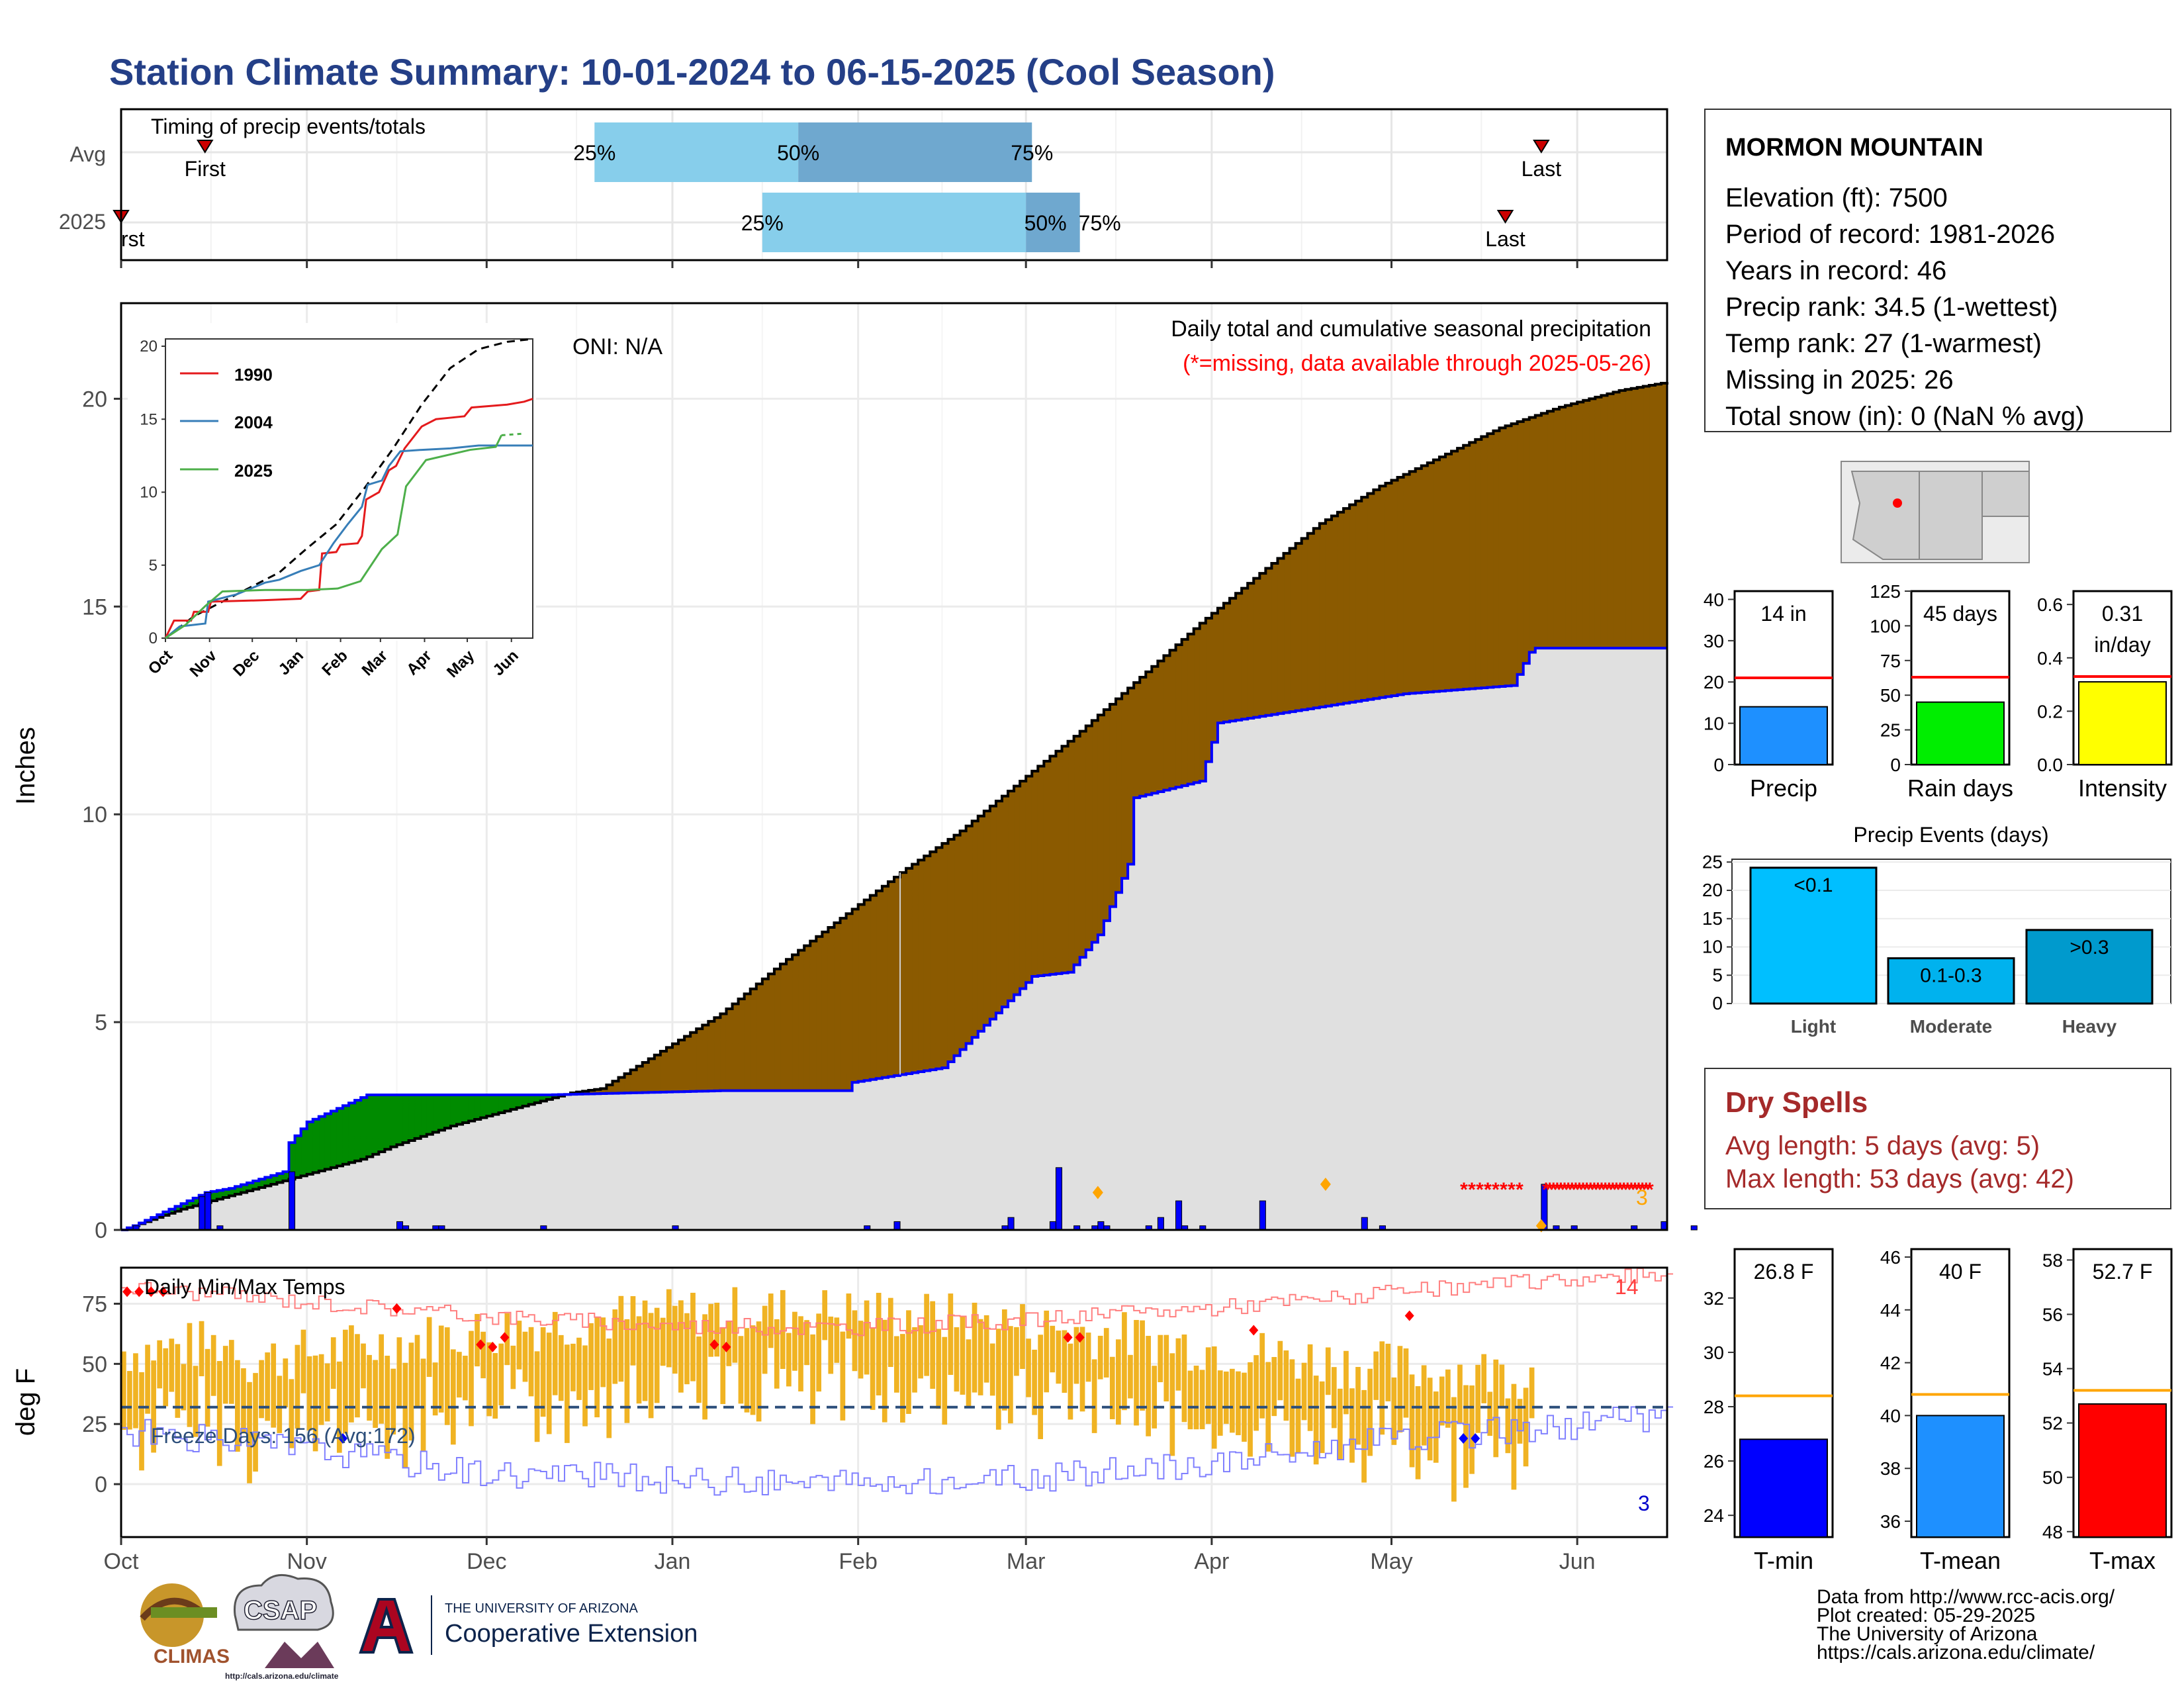 The image size is (2184, 1688). I want to click on precip-event-bar, so click(1951, 981).